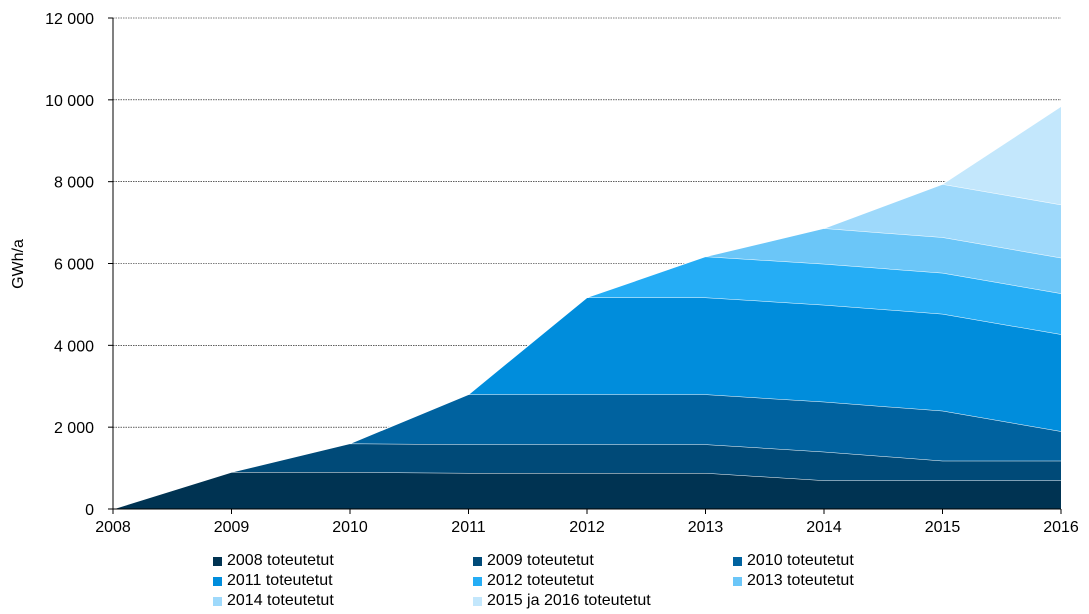 The image size is (1089, 614). I want to click on legend-item: 2011 toteutetut, so click(343, 581).